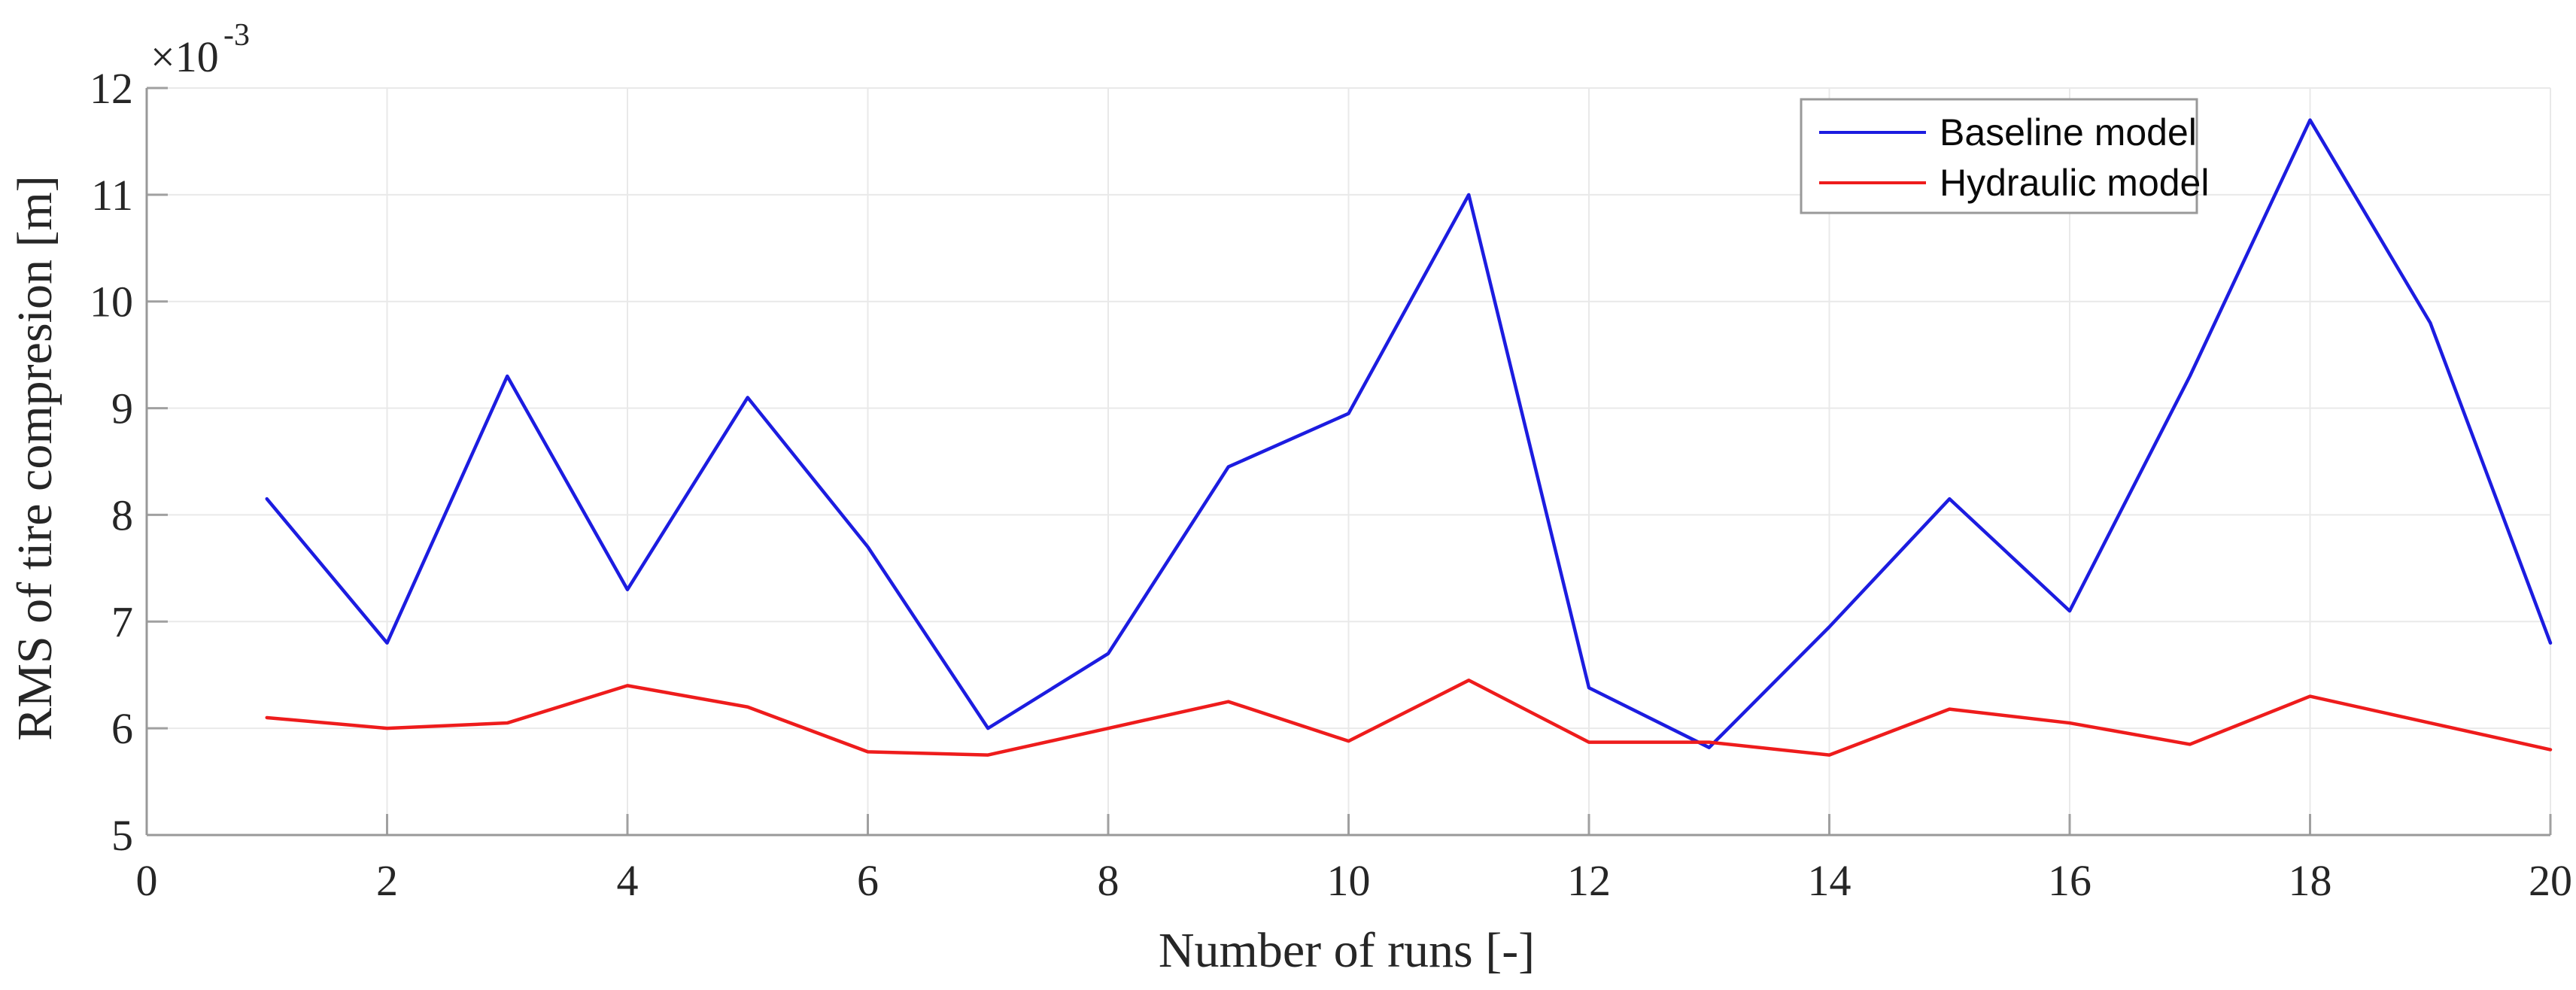 The image size is (2576, 990). Describe the element at coordinates (122, 835) in the screenshot. I see `y-tick-label: 5` at that location.